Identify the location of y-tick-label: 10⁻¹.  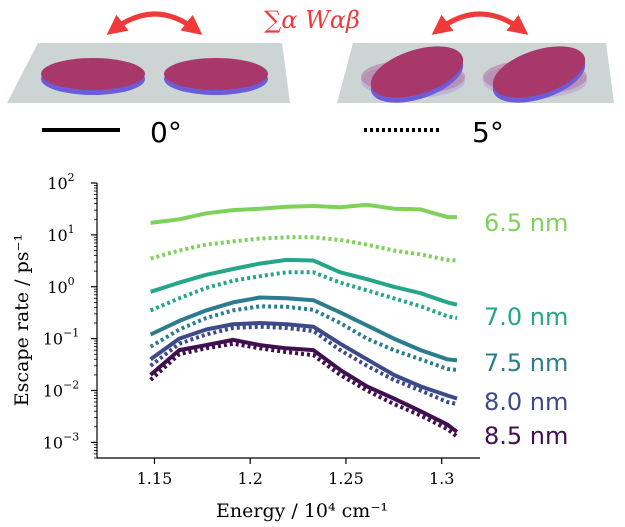
(61, 338).